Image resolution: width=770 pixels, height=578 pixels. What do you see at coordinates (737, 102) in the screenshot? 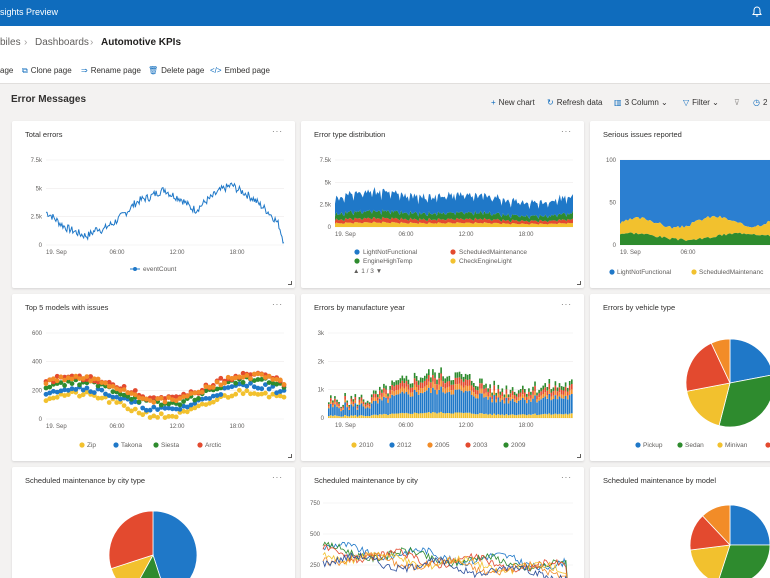
I see `clear-filter-icon: ⊽` at bounding box center [737, 102].